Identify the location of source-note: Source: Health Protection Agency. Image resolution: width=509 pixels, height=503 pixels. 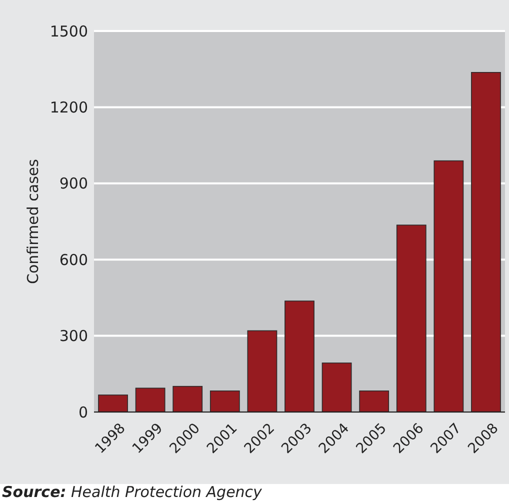
(133, 492).